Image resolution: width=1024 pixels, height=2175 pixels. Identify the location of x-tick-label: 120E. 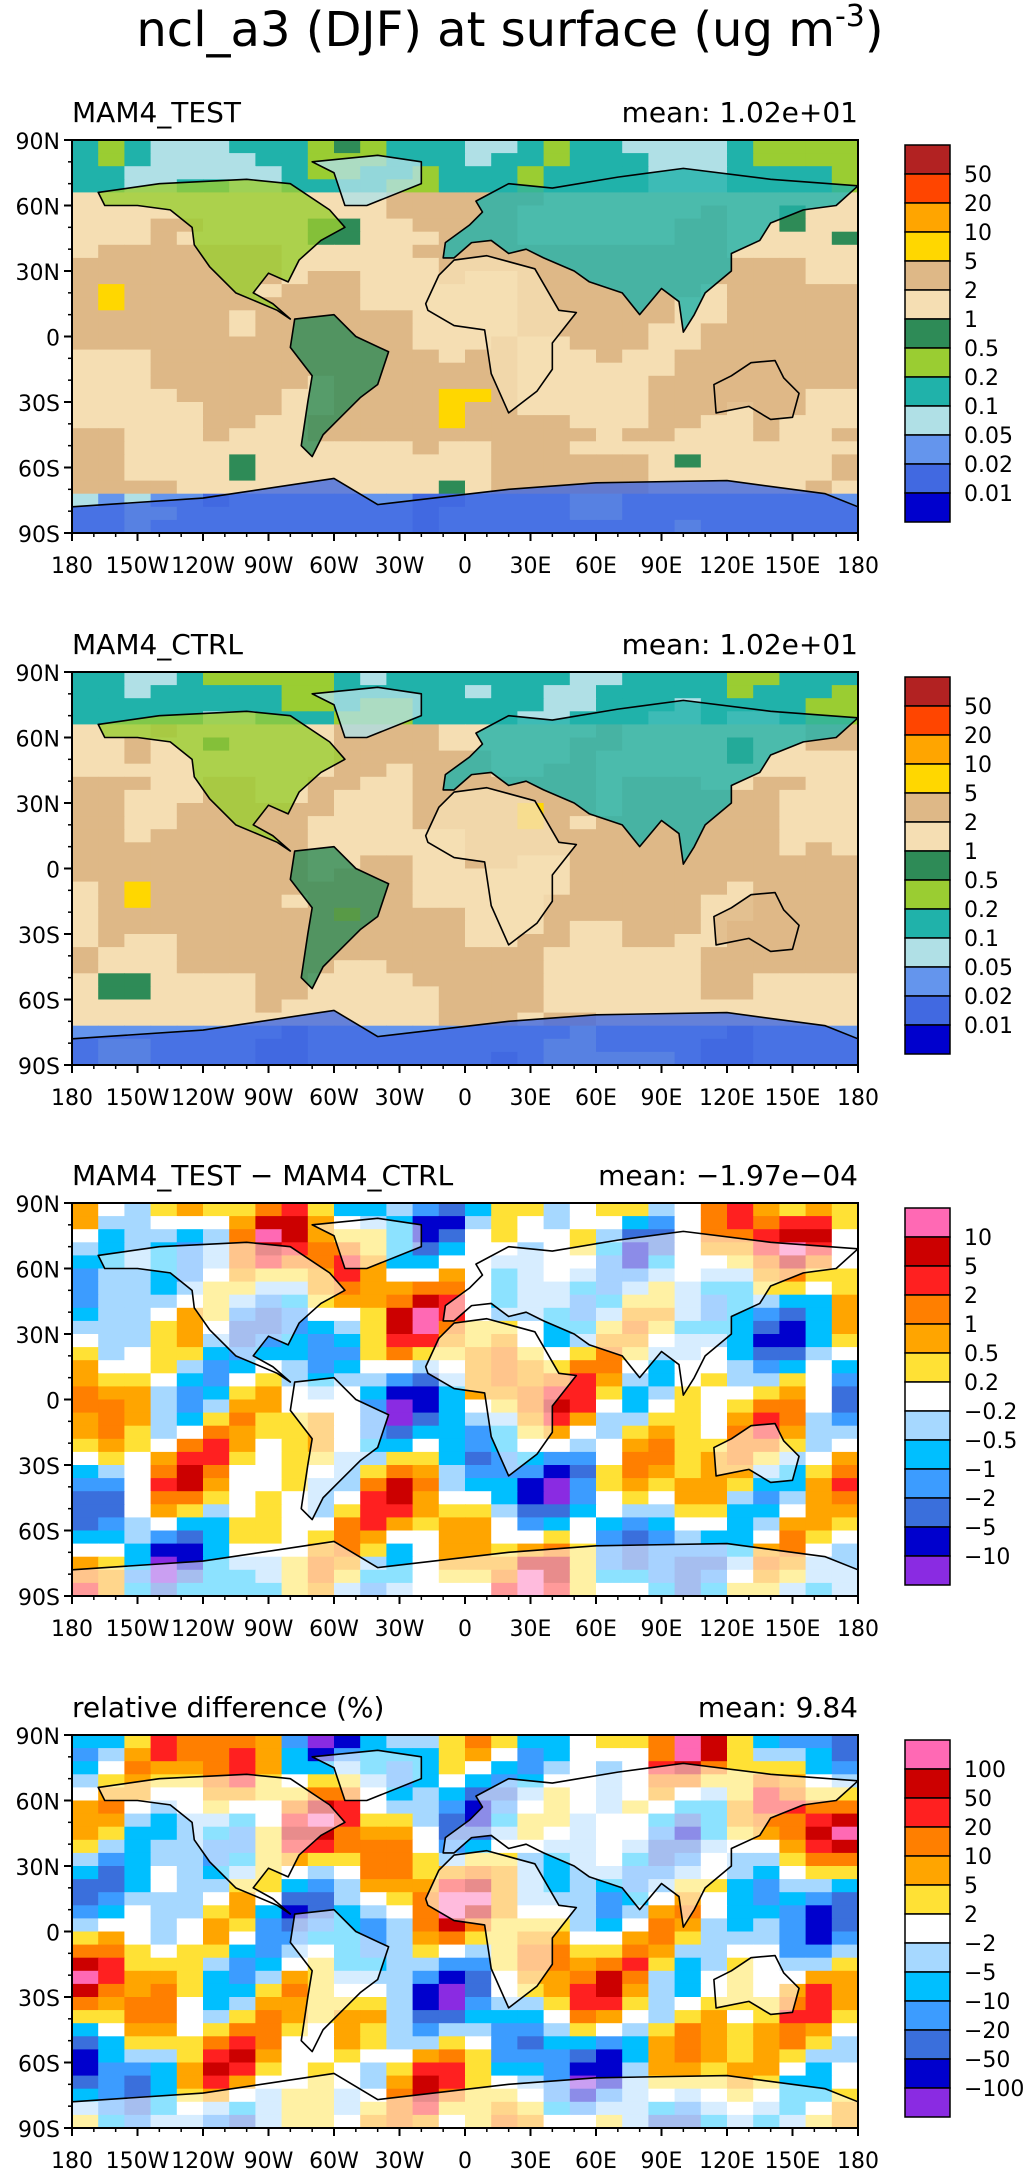
(727, 1629).